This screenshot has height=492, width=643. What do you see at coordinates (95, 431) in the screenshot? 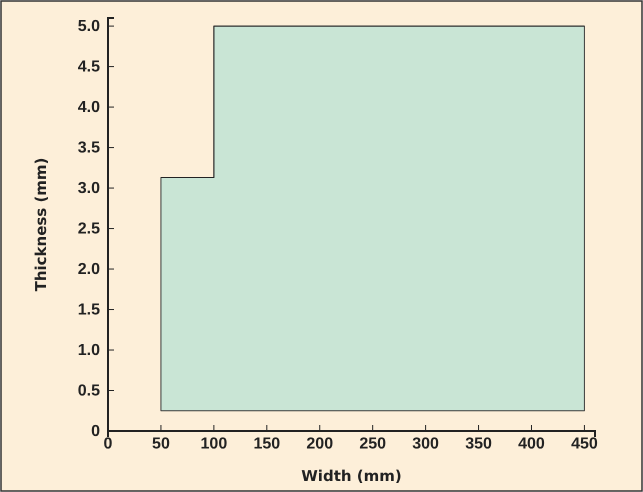
I see `y-tick-label: 0` at bounding box center [95, 431].